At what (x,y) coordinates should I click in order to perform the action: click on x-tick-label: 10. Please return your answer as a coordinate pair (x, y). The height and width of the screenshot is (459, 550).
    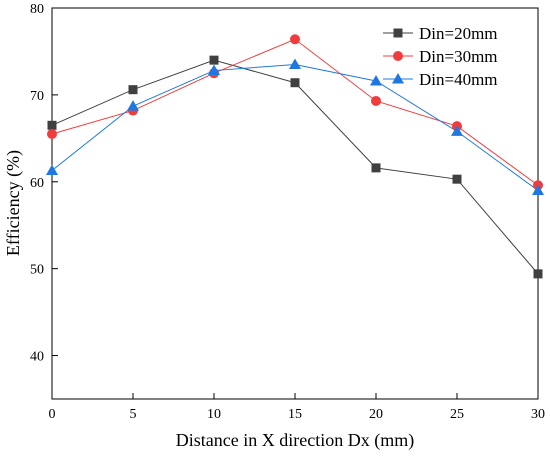
    Looking at the image, I should click on (214, 414).